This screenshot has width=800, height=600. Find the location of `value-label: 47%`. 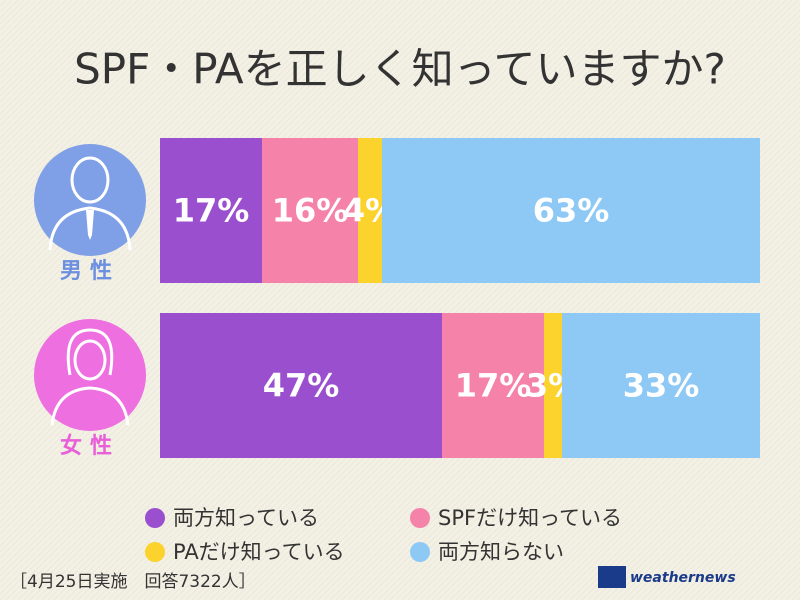

value-label: 47% is located at coordinates (301, 386).